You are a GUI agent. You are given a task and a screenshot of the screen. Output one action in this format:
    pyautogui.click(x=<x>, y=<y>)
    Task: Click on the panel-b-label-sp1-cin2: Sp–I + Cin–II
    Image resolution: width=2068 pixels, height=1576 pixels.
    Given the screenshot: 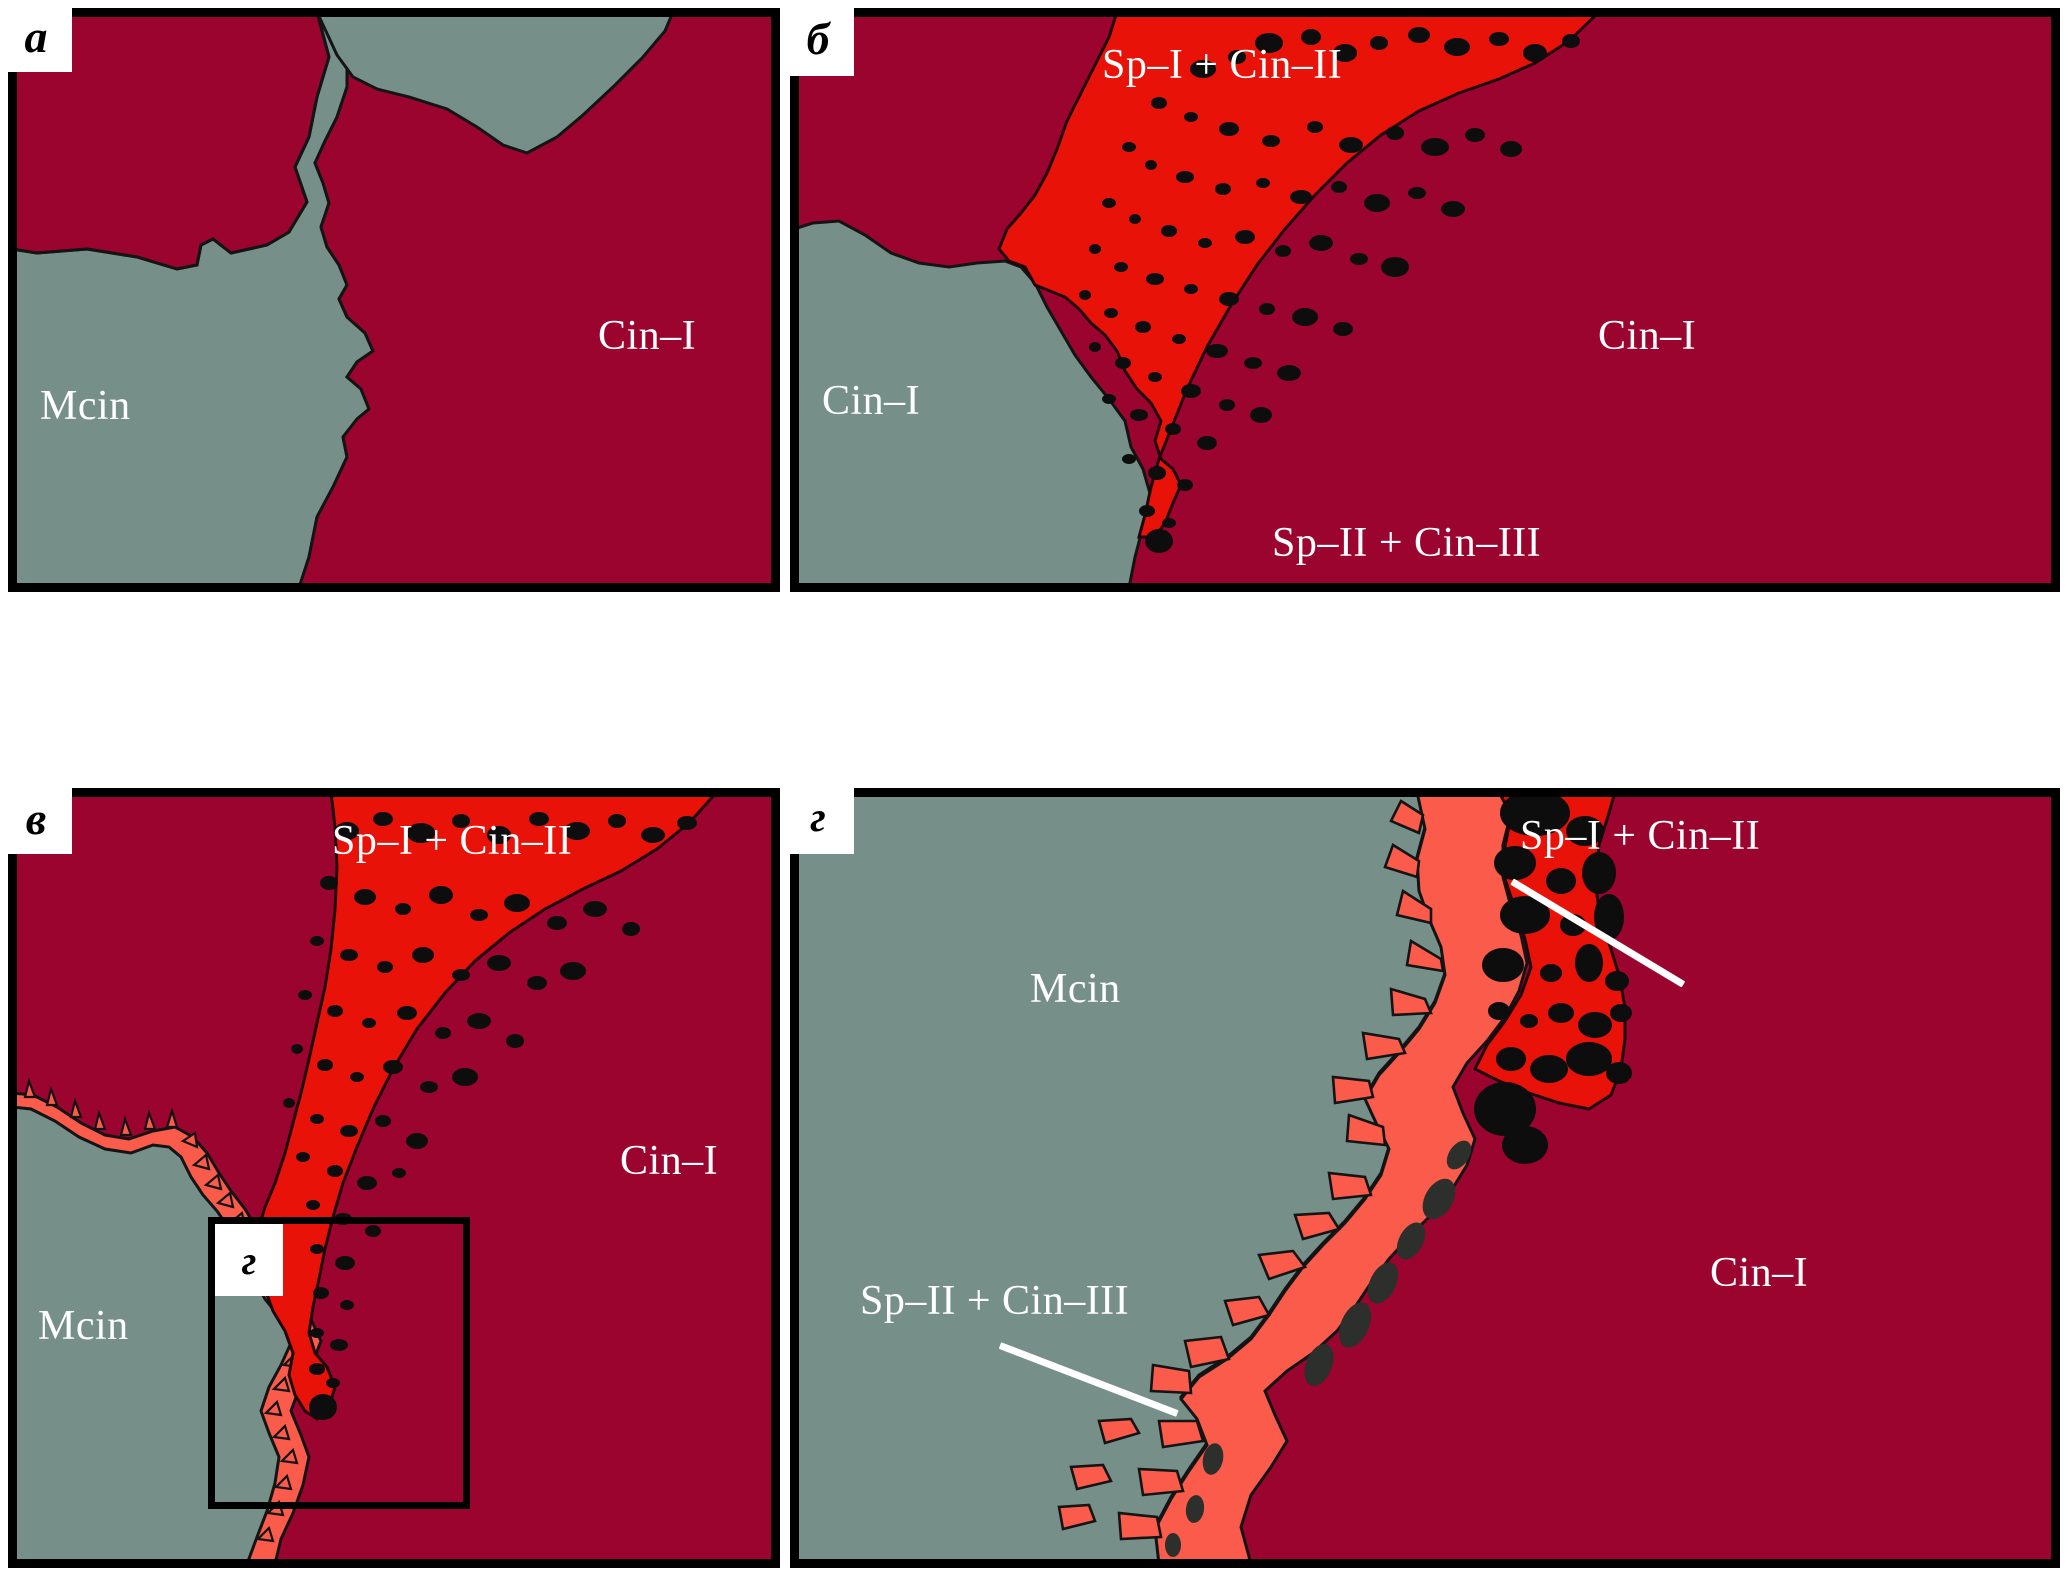 What is the action you would take?
    pyautogui.click(x=1222, y=65)
    